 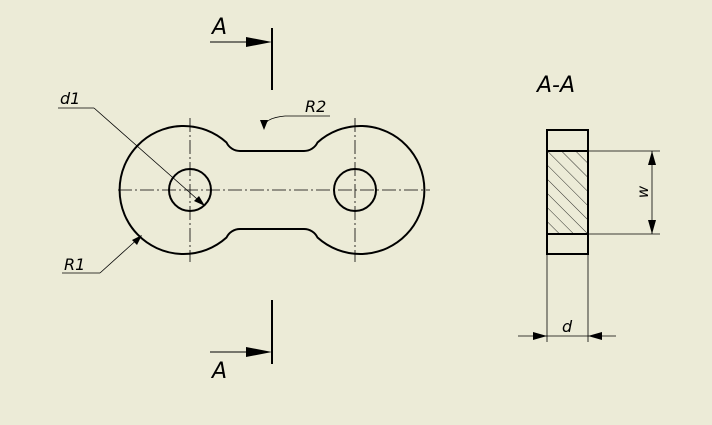 What do you see at coordinates (102, 254) in the screenshot?
I see `dimension-r1: R1` at bounding box center [102, 254].